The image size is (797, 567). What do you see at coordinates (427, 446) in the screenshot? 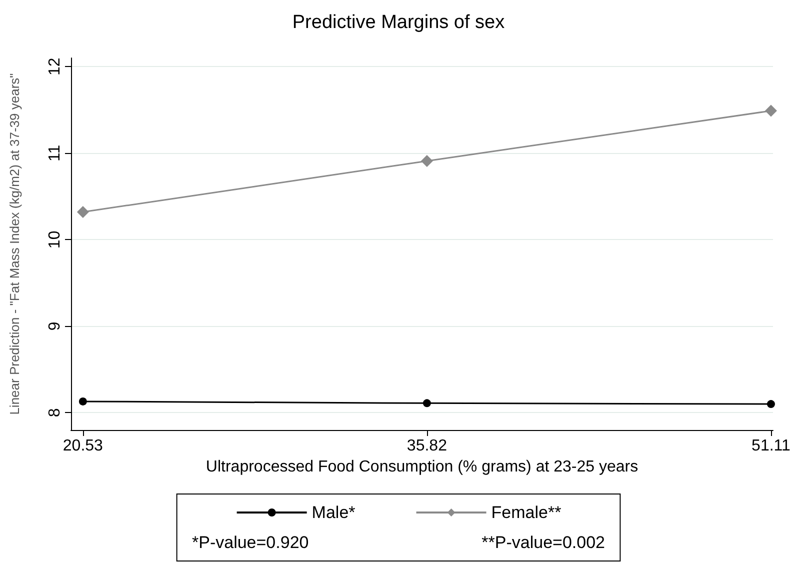
I see `x-tick-label: 35.82` at bounding box center [427, 446].